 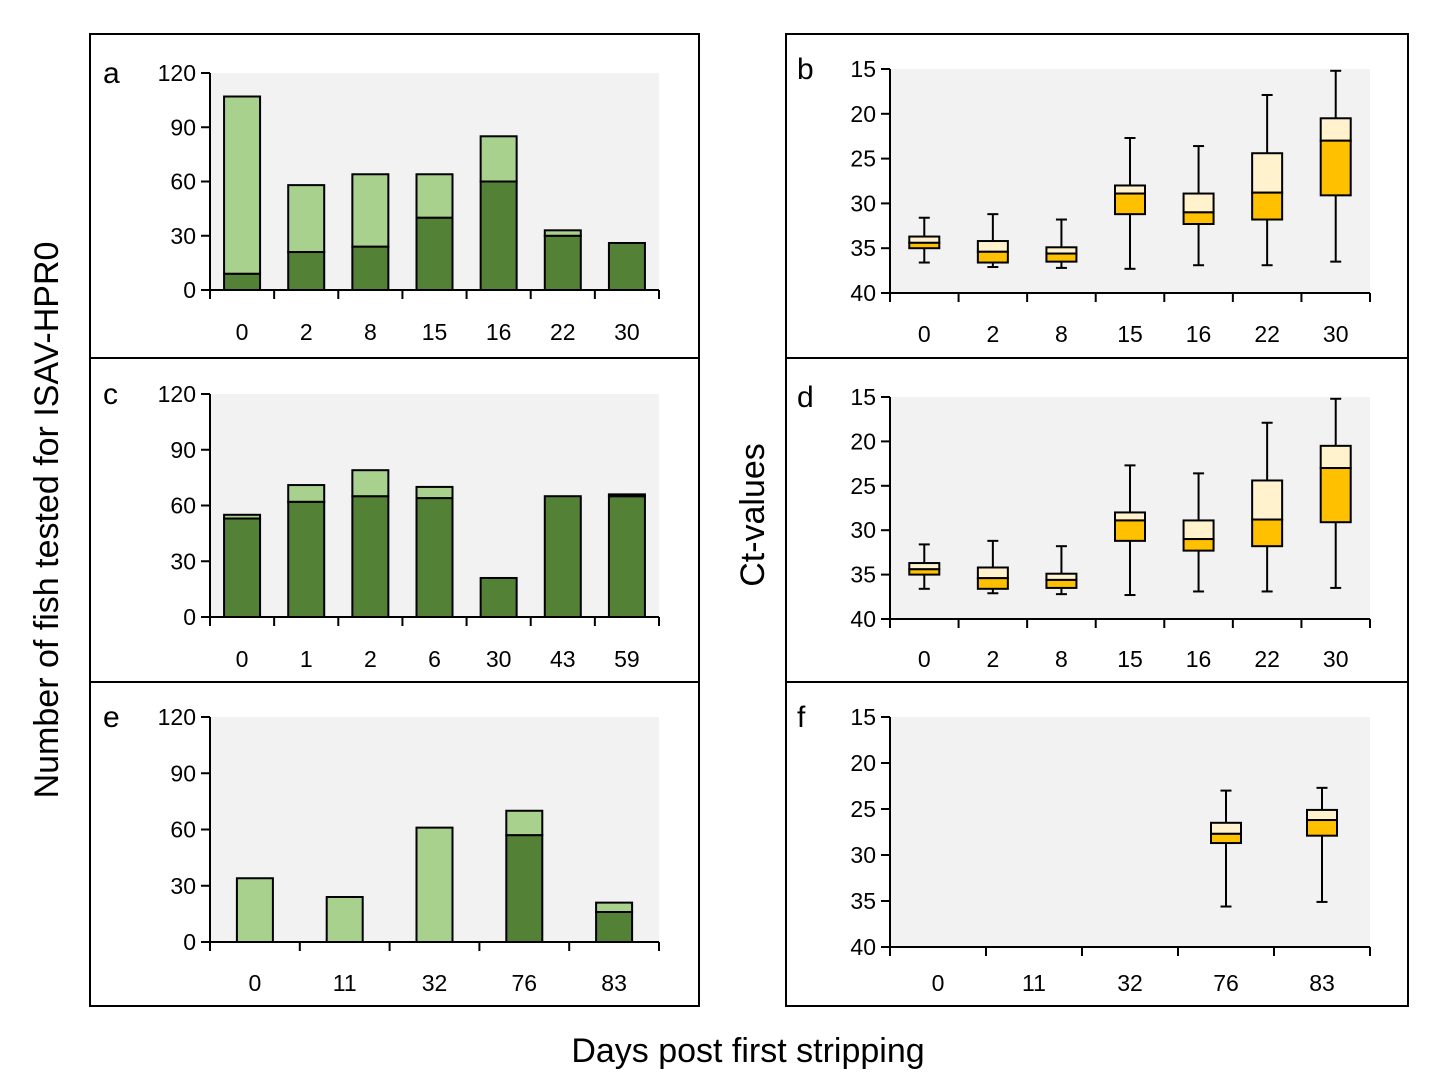 I want to click on left-y-axis-title: Number of fish tested for ISAV-HPR0, so click(x=47, y=520).